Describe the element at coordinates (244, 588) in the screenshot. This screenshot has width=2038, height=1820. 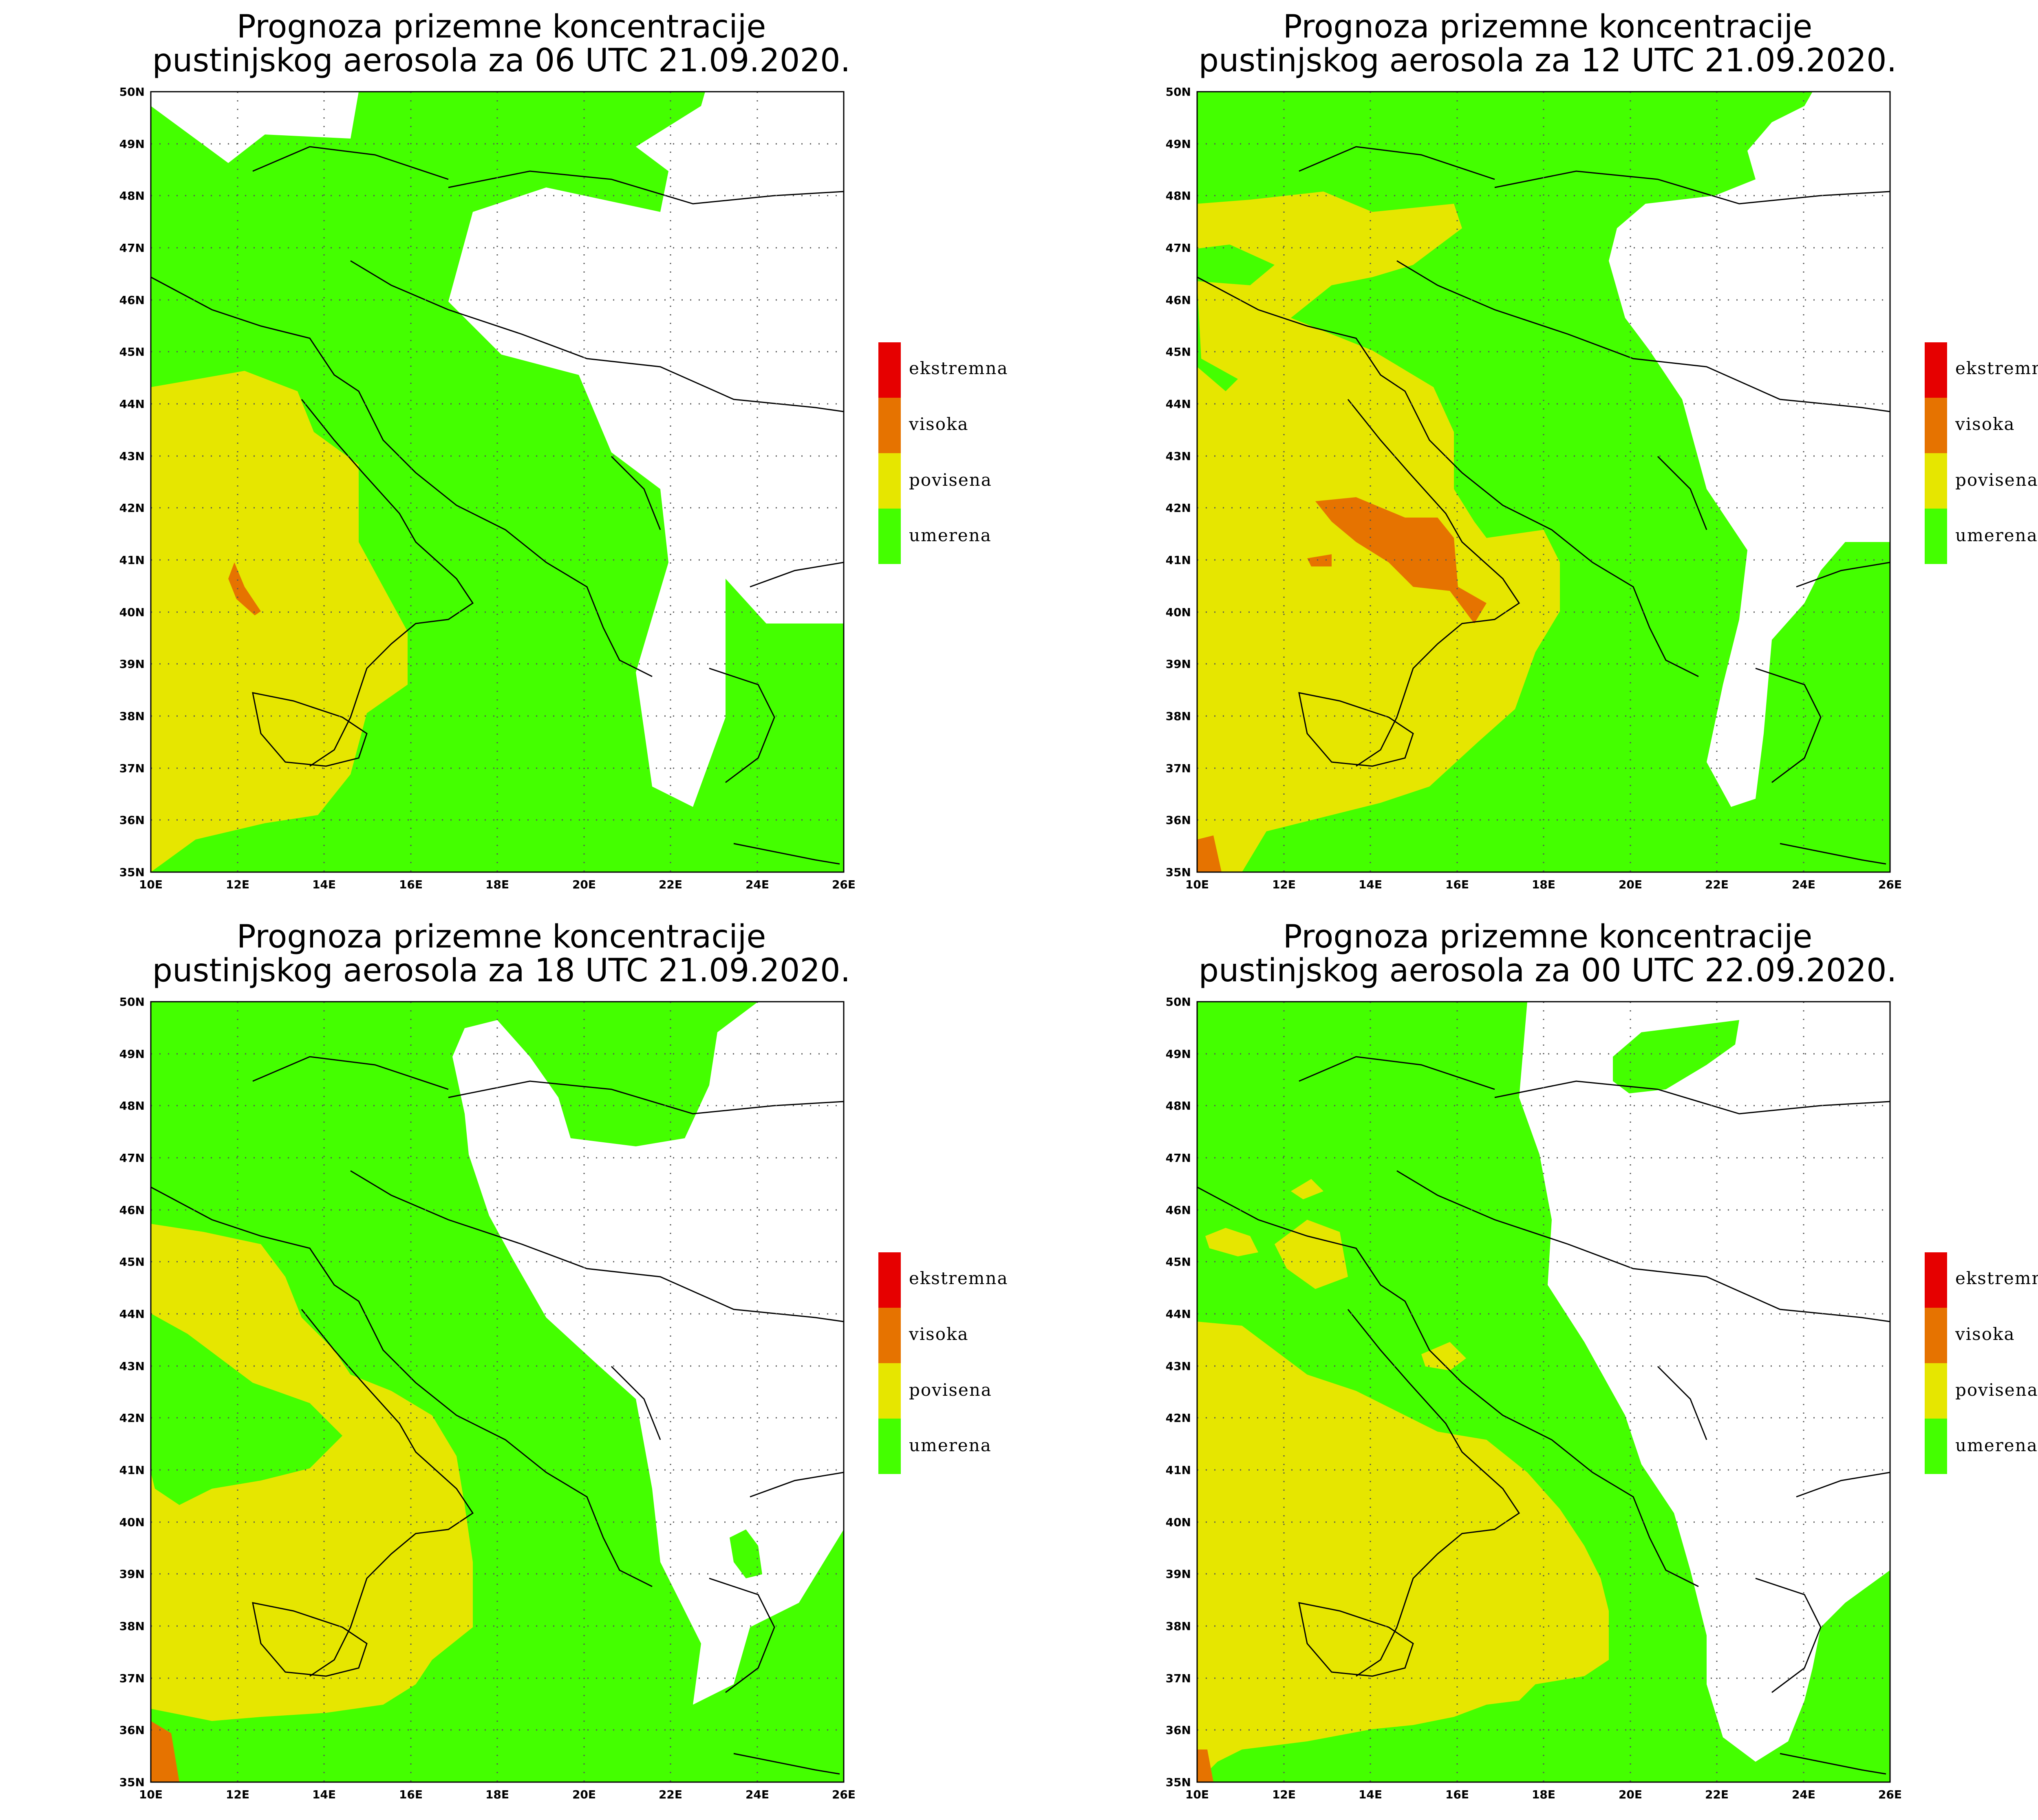
I see `visoka-spot` at that location.